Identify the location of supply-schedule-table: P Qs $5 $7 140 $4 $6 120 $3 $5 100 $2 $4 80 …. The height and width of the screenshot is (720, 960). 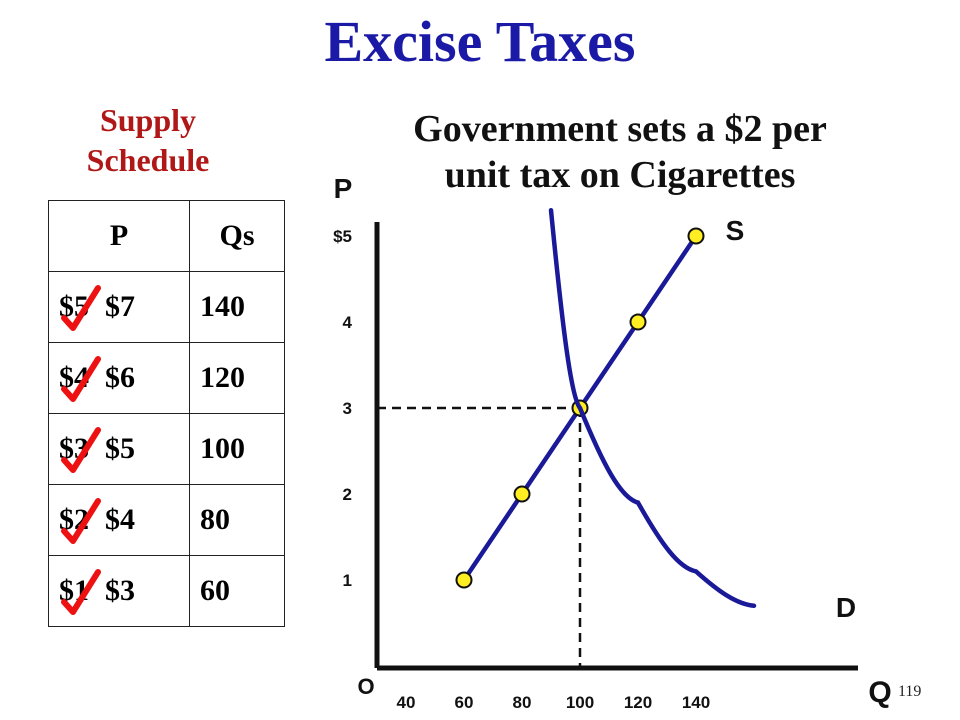
(166, 413).